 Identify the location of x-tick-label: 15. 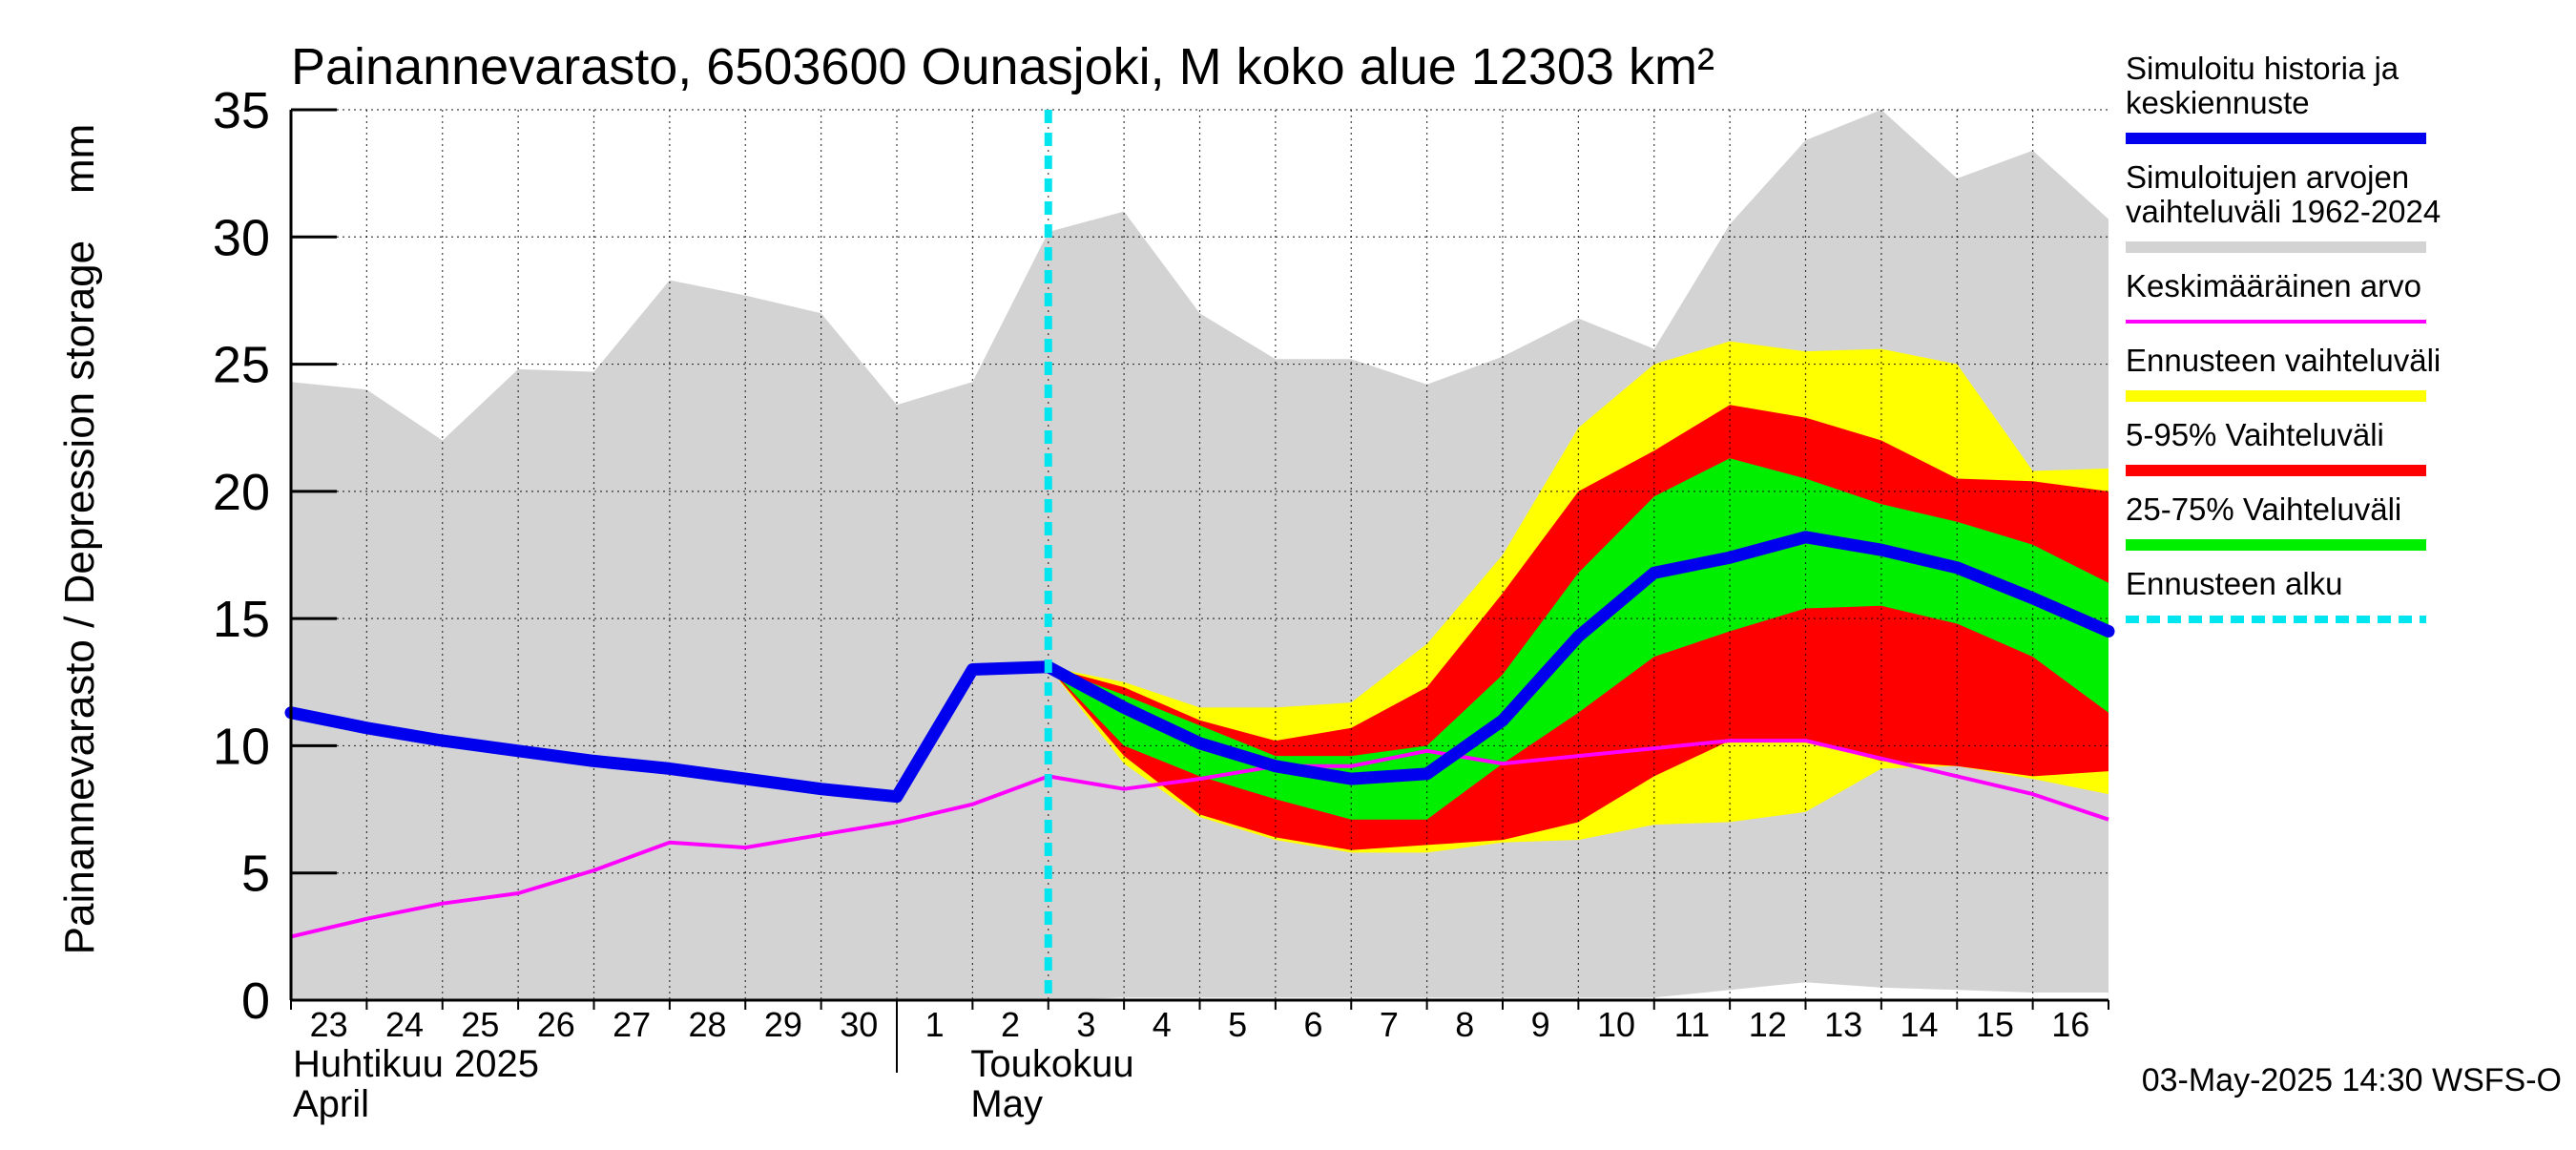
(1995, 1024).